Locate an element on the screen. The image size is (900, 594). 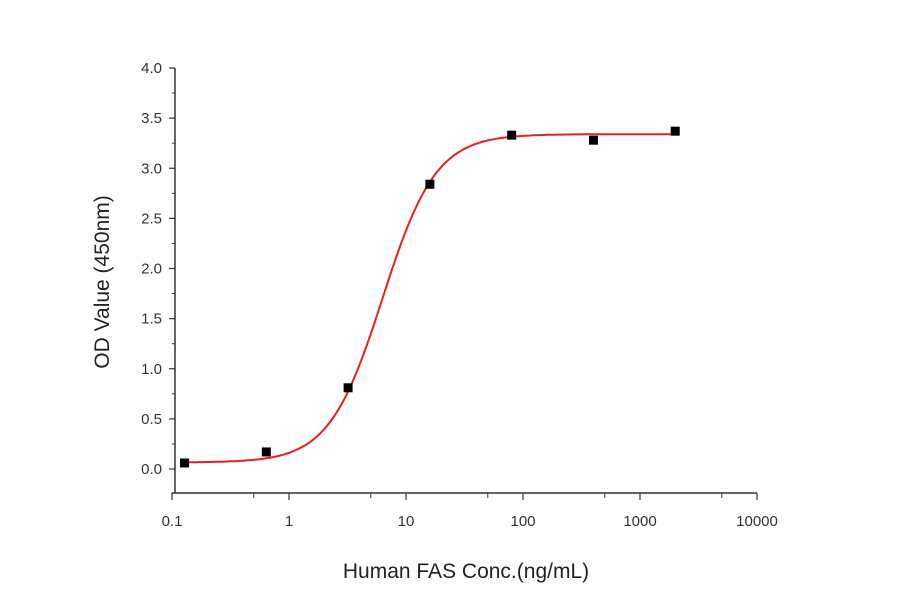
y-tick-label: 4.0 is located at coordinates (151, 68).